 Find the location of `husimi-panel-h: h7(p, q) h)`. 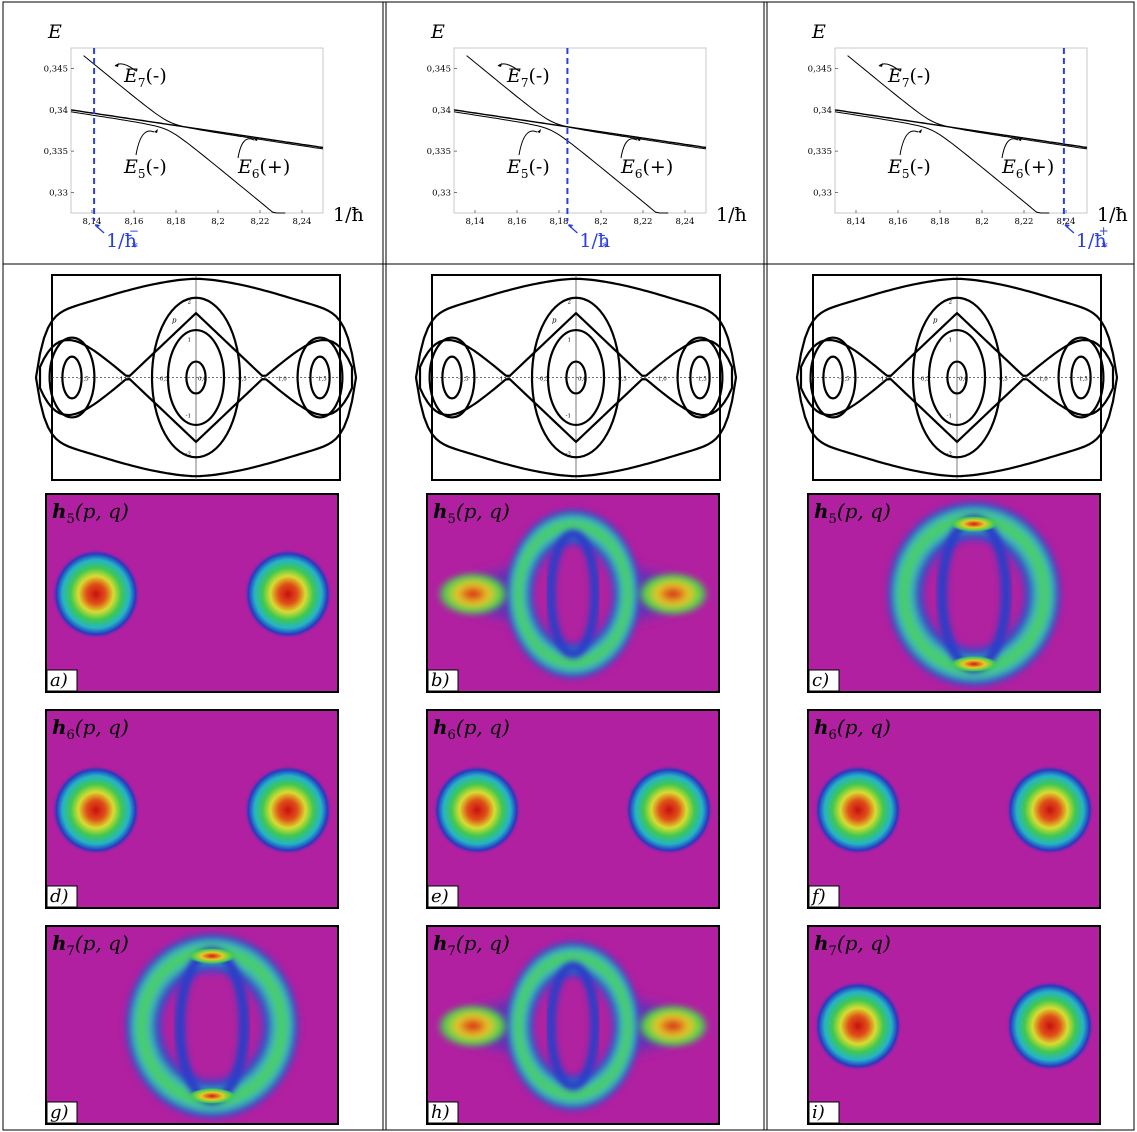

husimi-panel-h: h7(p, q) h) is located at coordinates (573, 1025).